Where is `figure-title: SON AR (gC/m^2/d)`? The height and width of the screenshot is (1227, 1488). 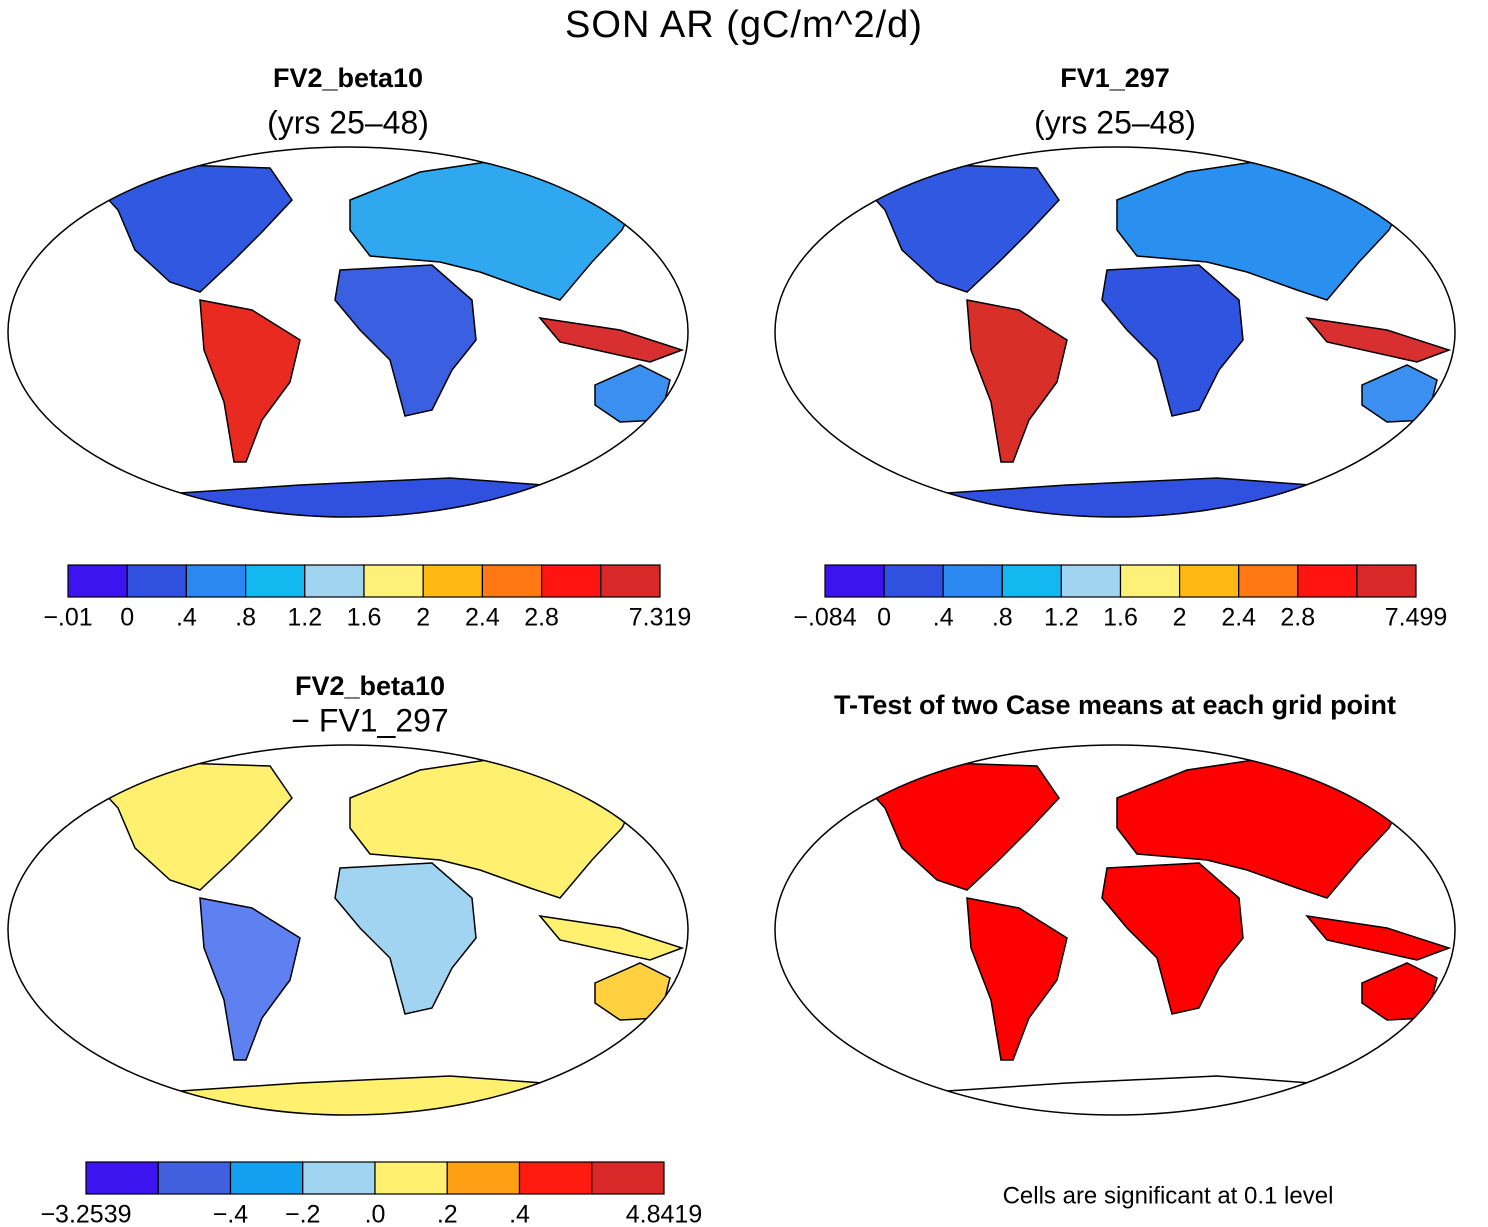 figure-title: SON AR (gC/m^2/d) is located at coordinates (744, 25).